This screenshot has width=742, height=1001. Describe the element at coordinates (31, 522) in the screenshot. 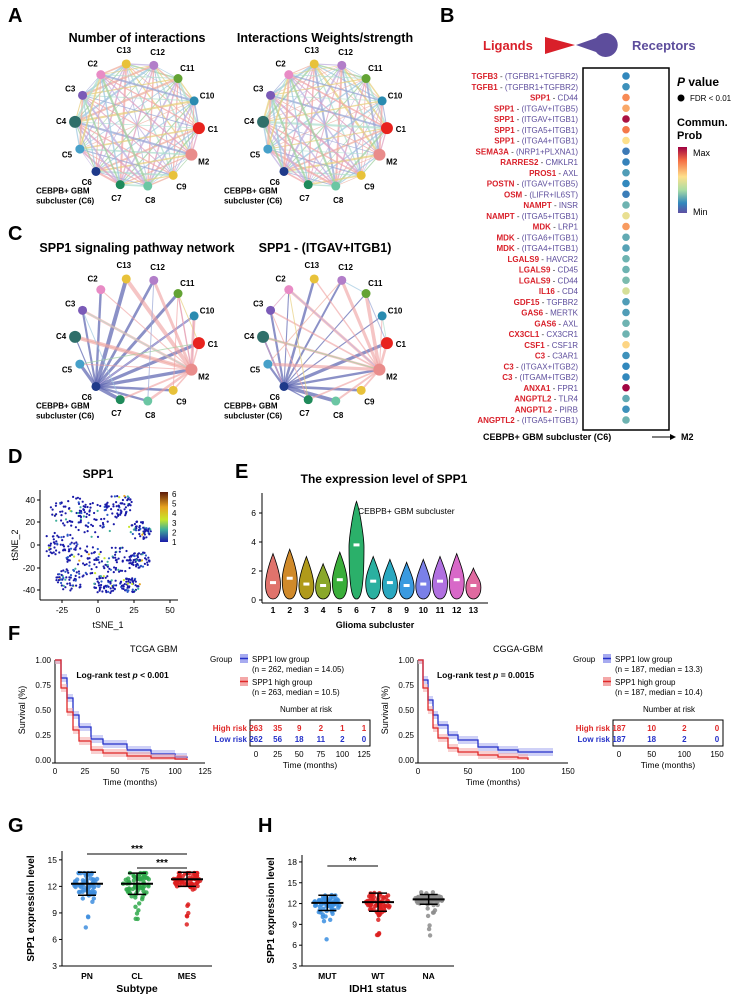

I see `tsne-ytick-label: 20` at that location.